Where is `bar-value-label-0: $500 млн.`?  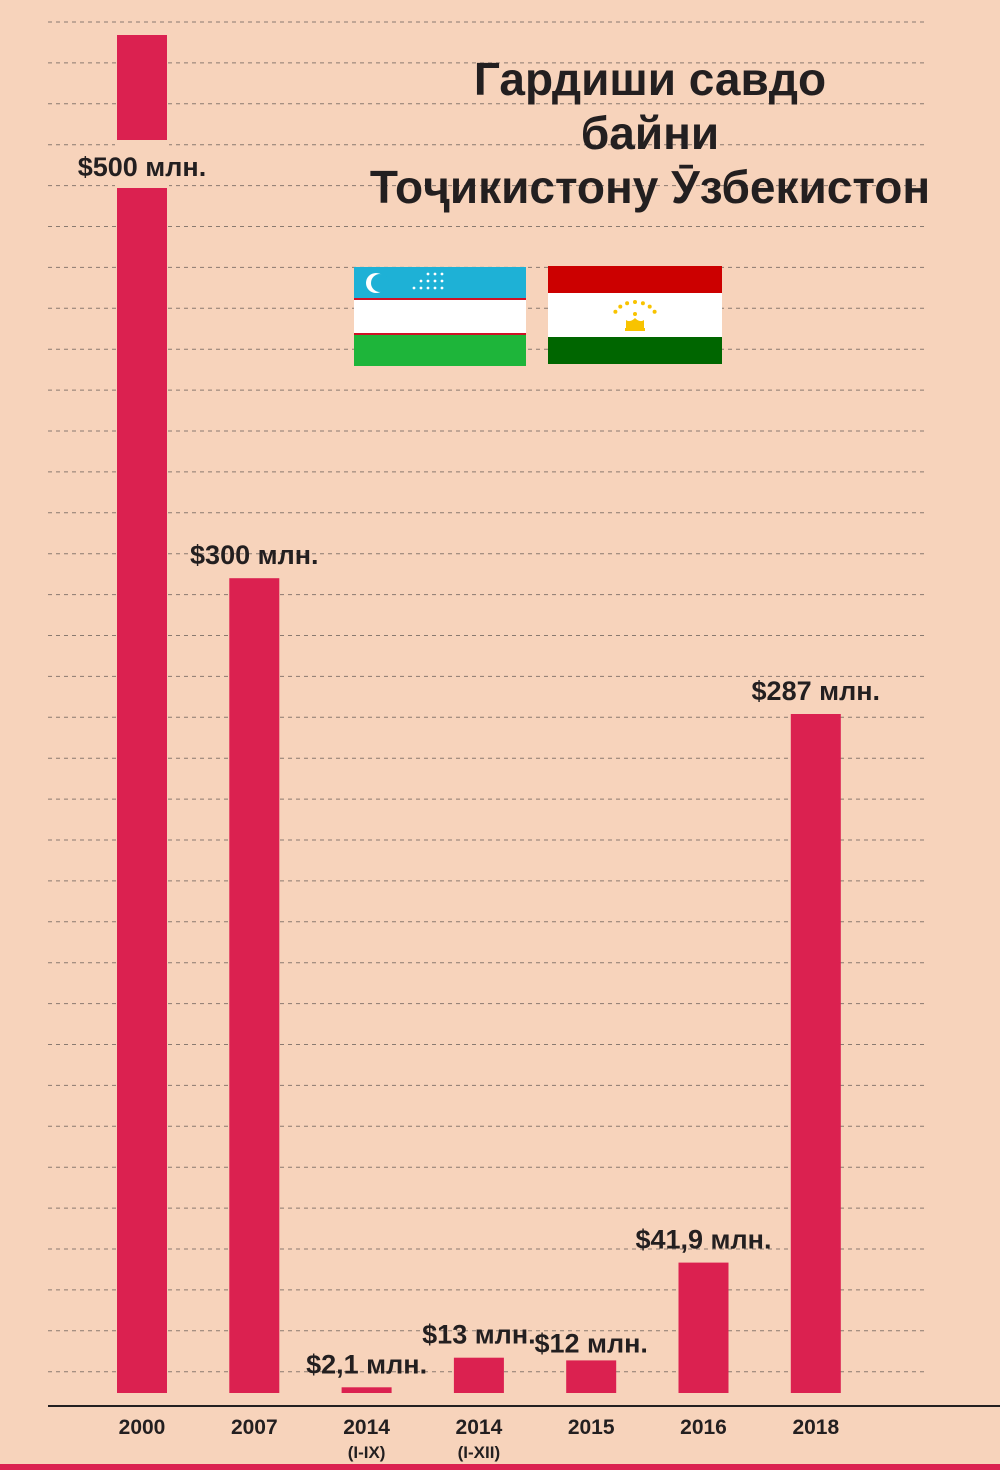
bar-value-label-0: $500 млн. is located at coordinates (142, 167).